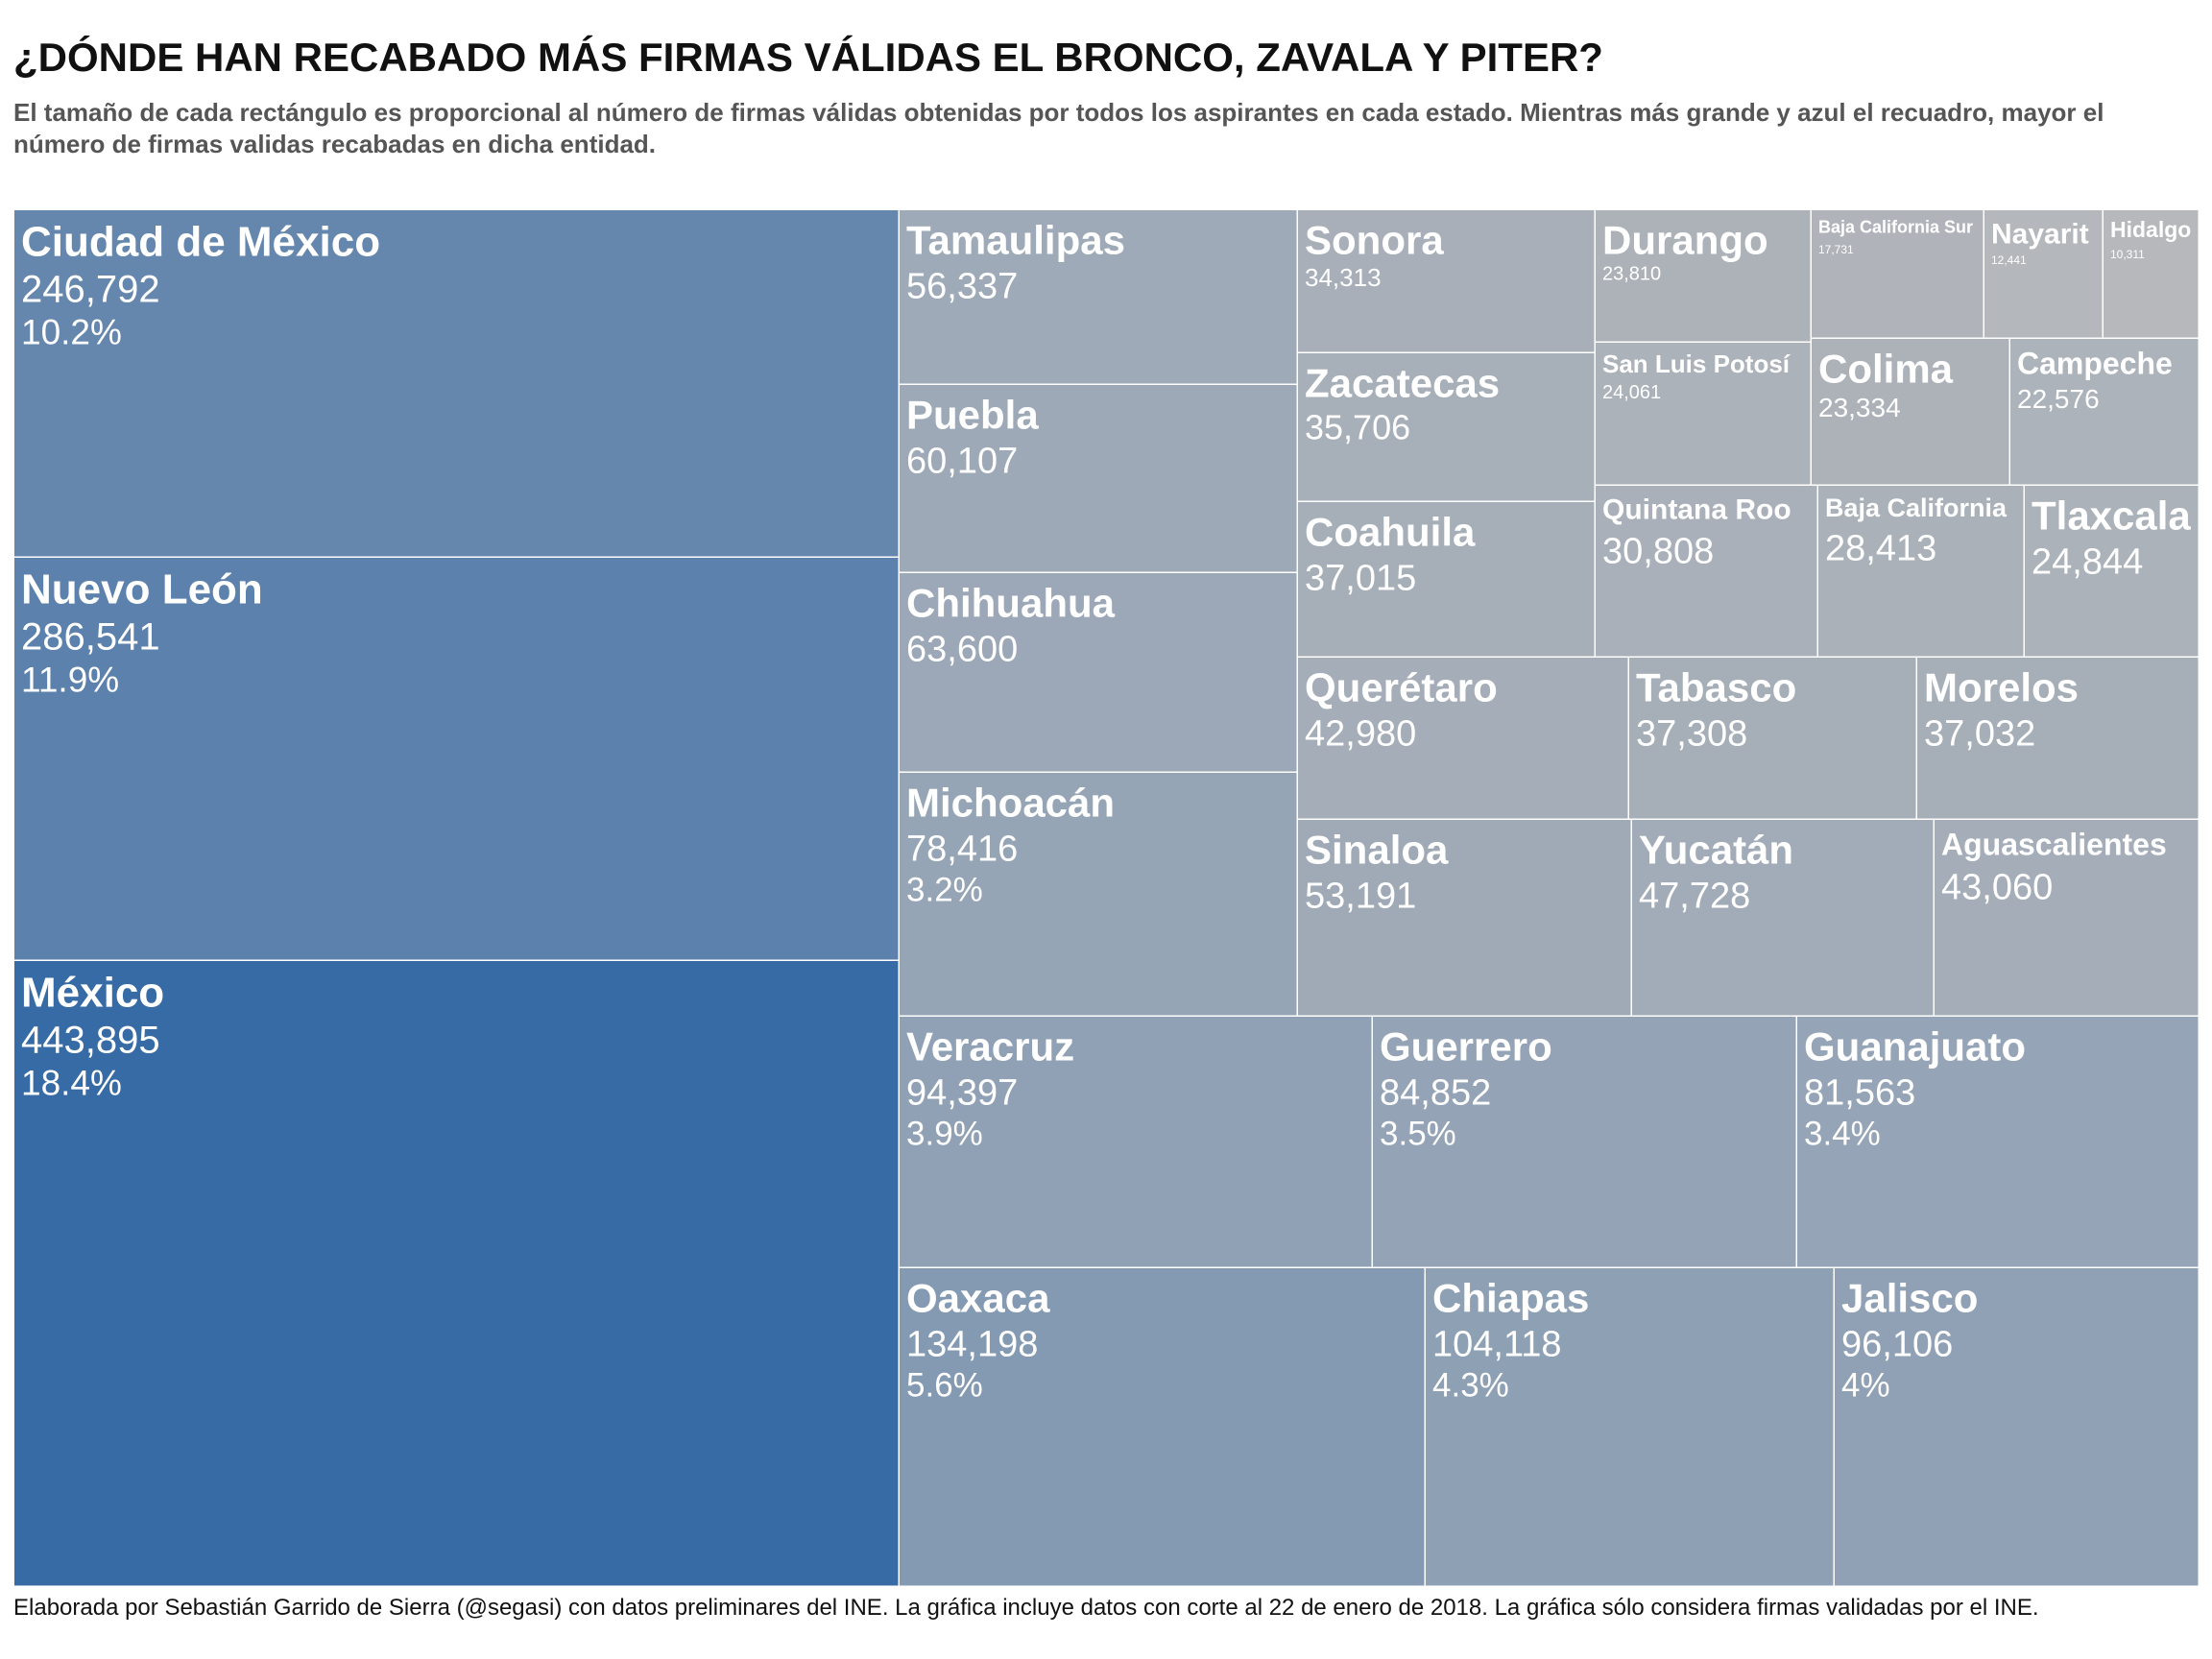 This screenshot has height=1659, width=2212. Describe the element at coordinates (2058, 738) in the screenshot. I see `treemap-rect-morelos` at that location.